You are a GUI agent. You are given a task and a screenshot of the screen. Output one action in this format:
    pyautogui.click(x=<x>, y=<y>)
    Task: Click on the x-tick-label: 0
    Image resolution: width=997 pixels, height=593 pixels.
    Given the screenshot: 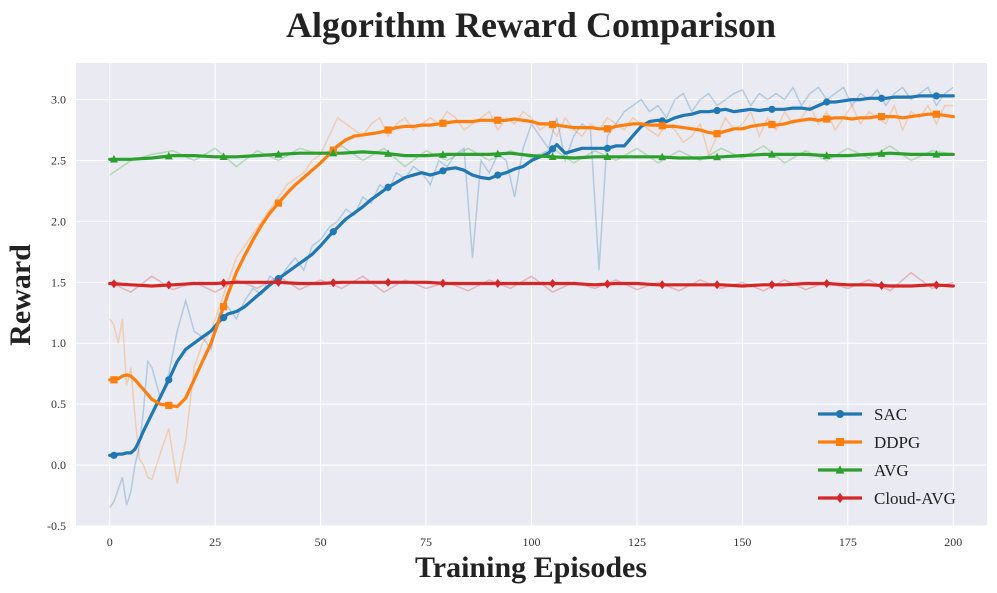 What is the action you would take?
    pyautogui.click(x=110, y=542)
    